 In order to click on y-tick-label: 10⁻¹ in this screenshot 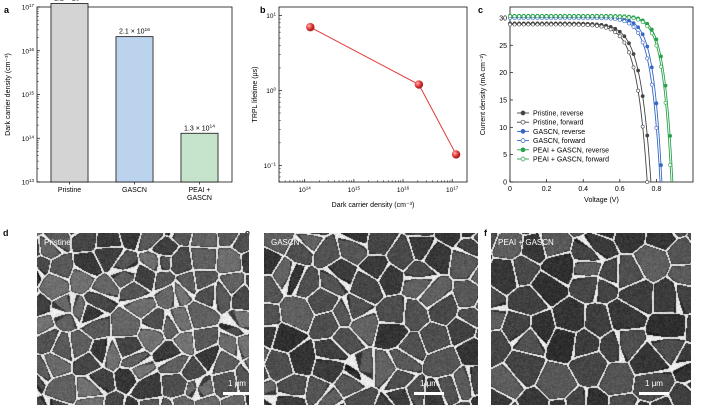, I will do `click(270, 165)`.